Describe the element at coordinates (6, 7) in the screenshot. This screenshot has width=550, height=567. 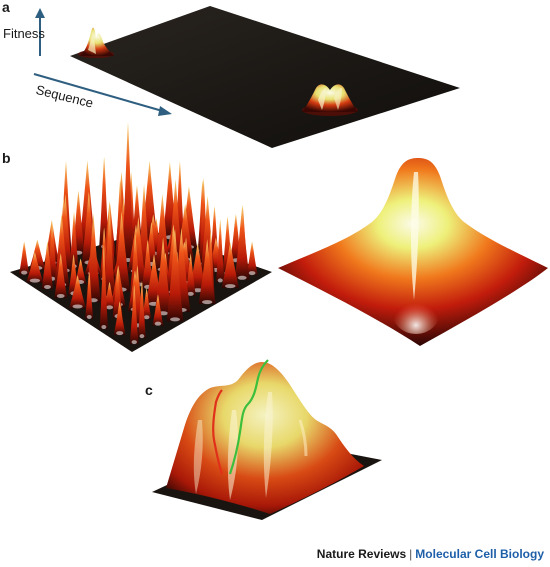
I see `panel-a-label: a` at that location.